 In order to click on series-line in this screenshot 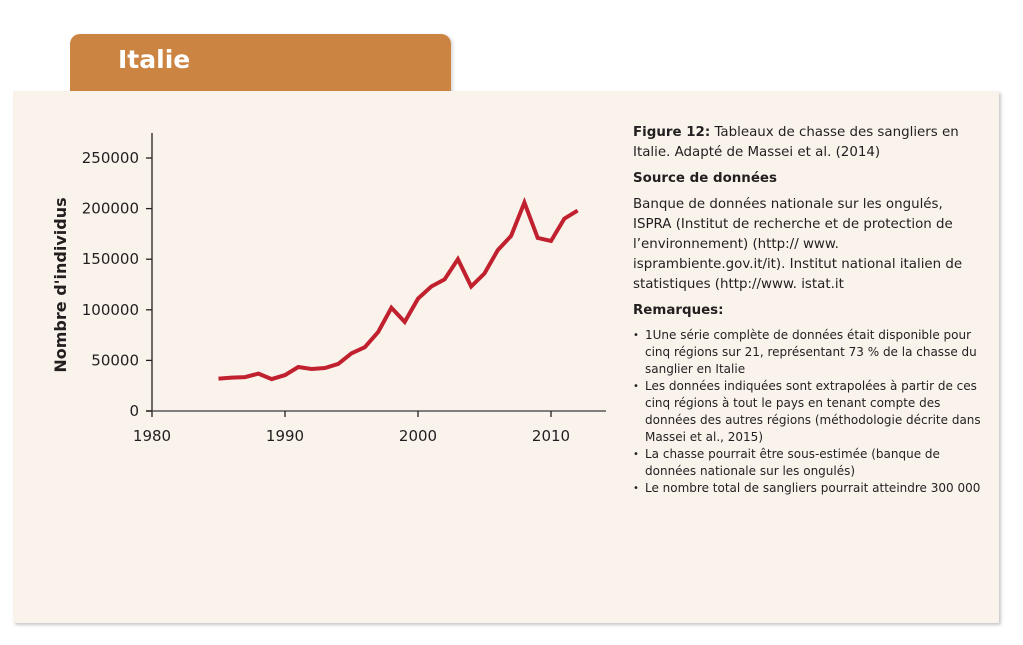, I will do `click(398, 289)`.